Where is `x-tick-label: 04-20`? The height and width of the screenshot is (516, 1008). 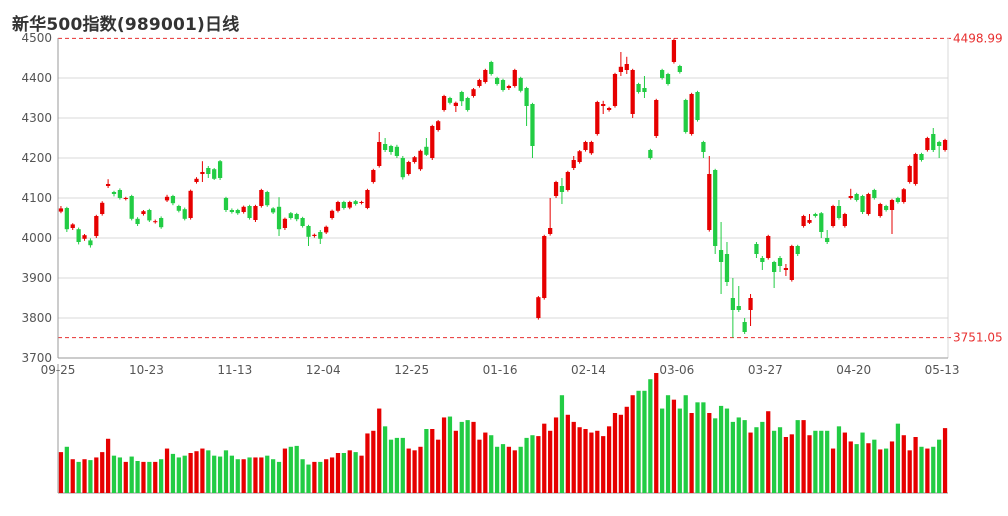
x-tick-label: 04-20 is located at coordinates (853, 370).